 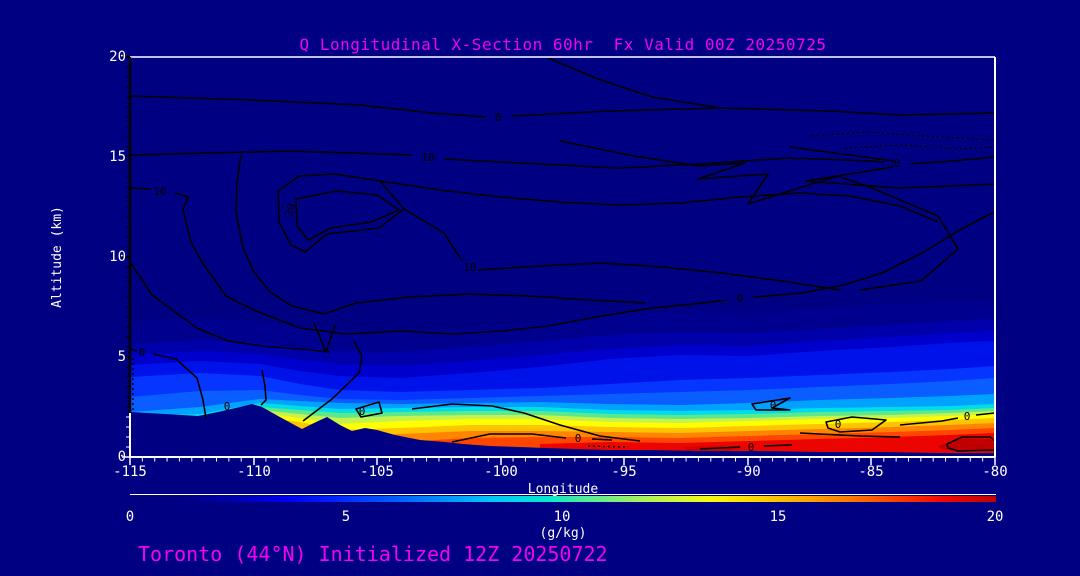 I want to click on y-tick-label: 5, so click(x=121, y=357).